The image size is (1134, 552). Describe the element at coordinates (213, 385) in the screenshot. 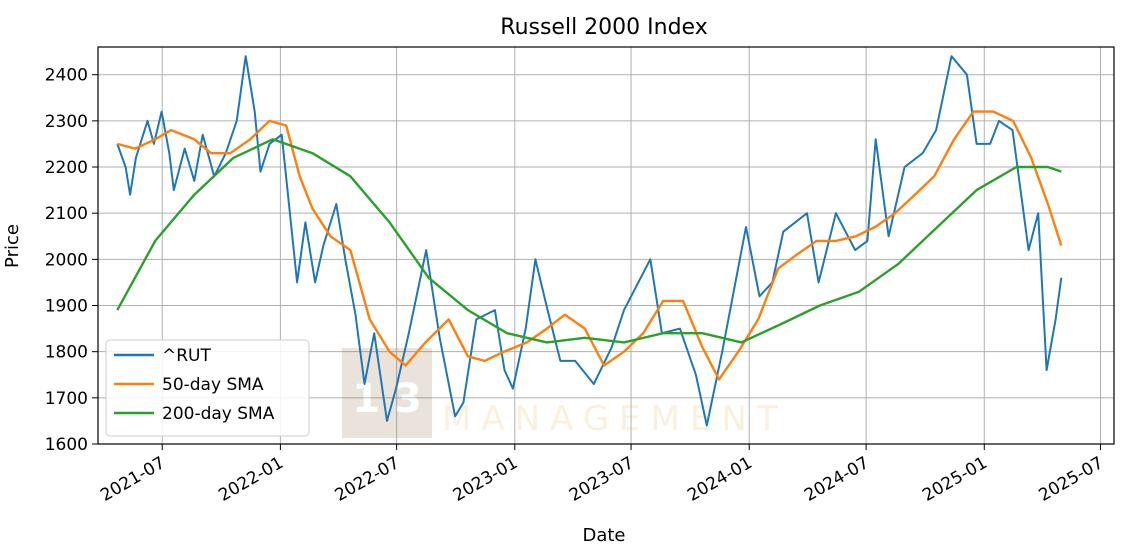

I see `legend-label: 50-day SMA` at that location.